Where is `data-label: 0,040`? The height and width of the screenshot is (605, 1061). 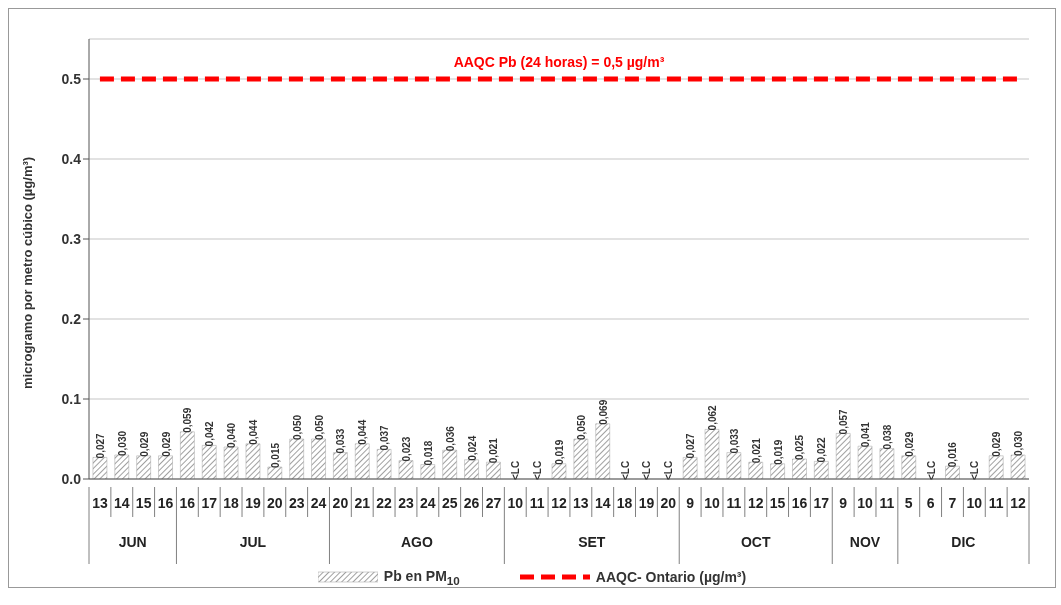 data-label: 0,040 is located at coordinates (232, 435).